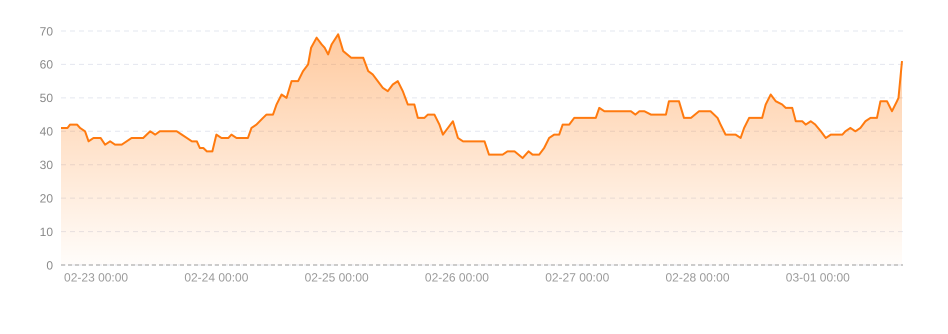 This screenshot has width=948, height=334. I want to click on x-tick-label: 02-25 00:00, so click(337, 277).